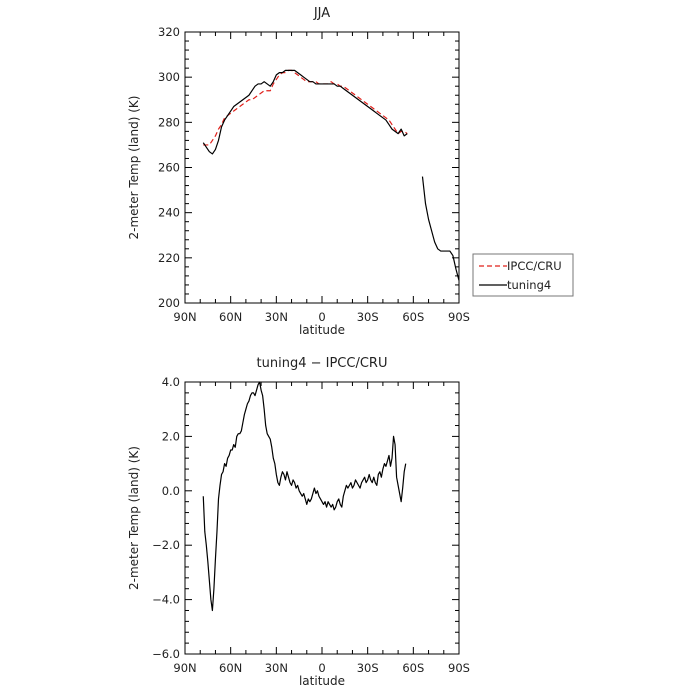  Describe the element at coordinates (171, 436) in the screenshot. I see `y-tick-label: 2.0` at that location.